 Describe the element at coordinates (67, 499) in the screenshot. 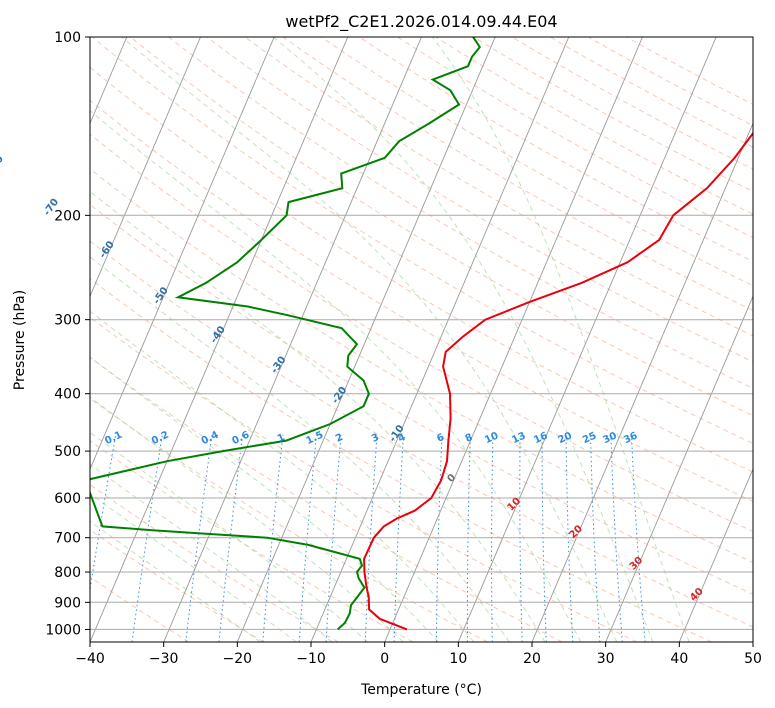

I see `y-tick-label: 600` at that location.